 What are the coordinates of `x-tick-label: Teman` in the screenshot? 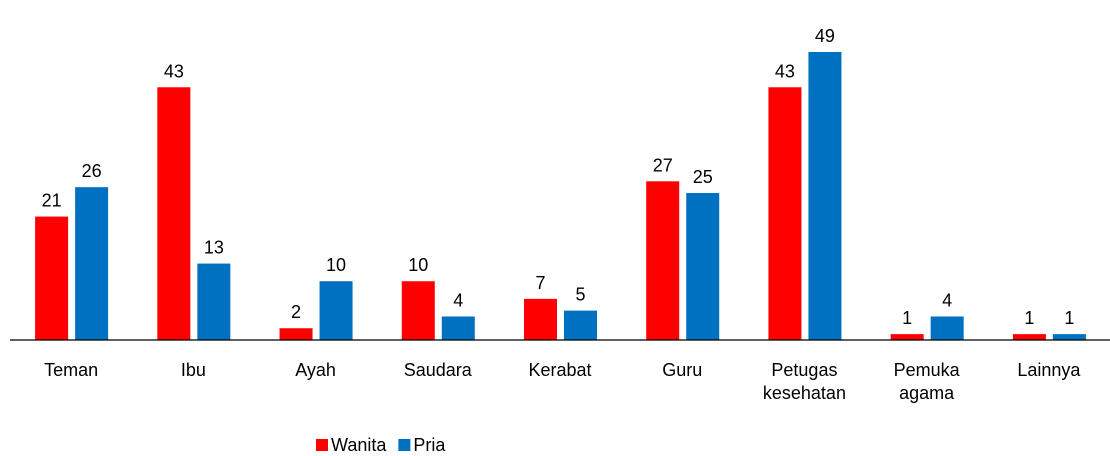 It's located at (71, 370).